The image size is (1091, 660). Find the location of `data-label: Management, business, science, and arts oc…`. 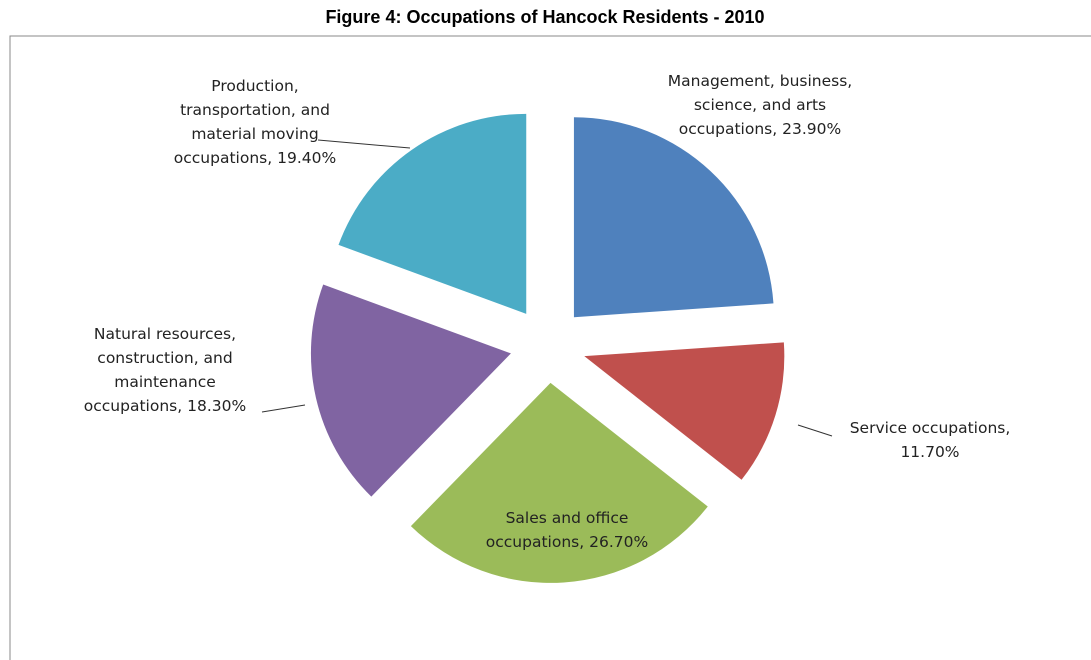

data-label: Management, business, science, and arts oc… is located at coordinates (760, 105).